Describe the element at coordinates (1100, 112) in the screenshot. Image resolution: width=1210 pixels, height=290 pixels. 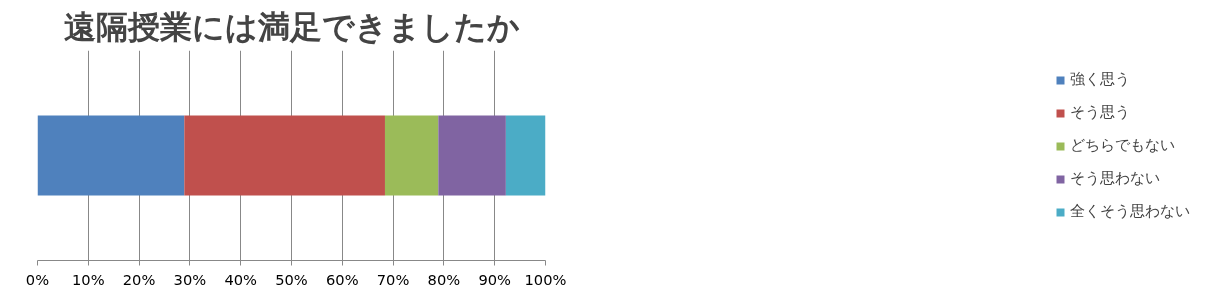
I see `legend-label: そう思う` at that location.